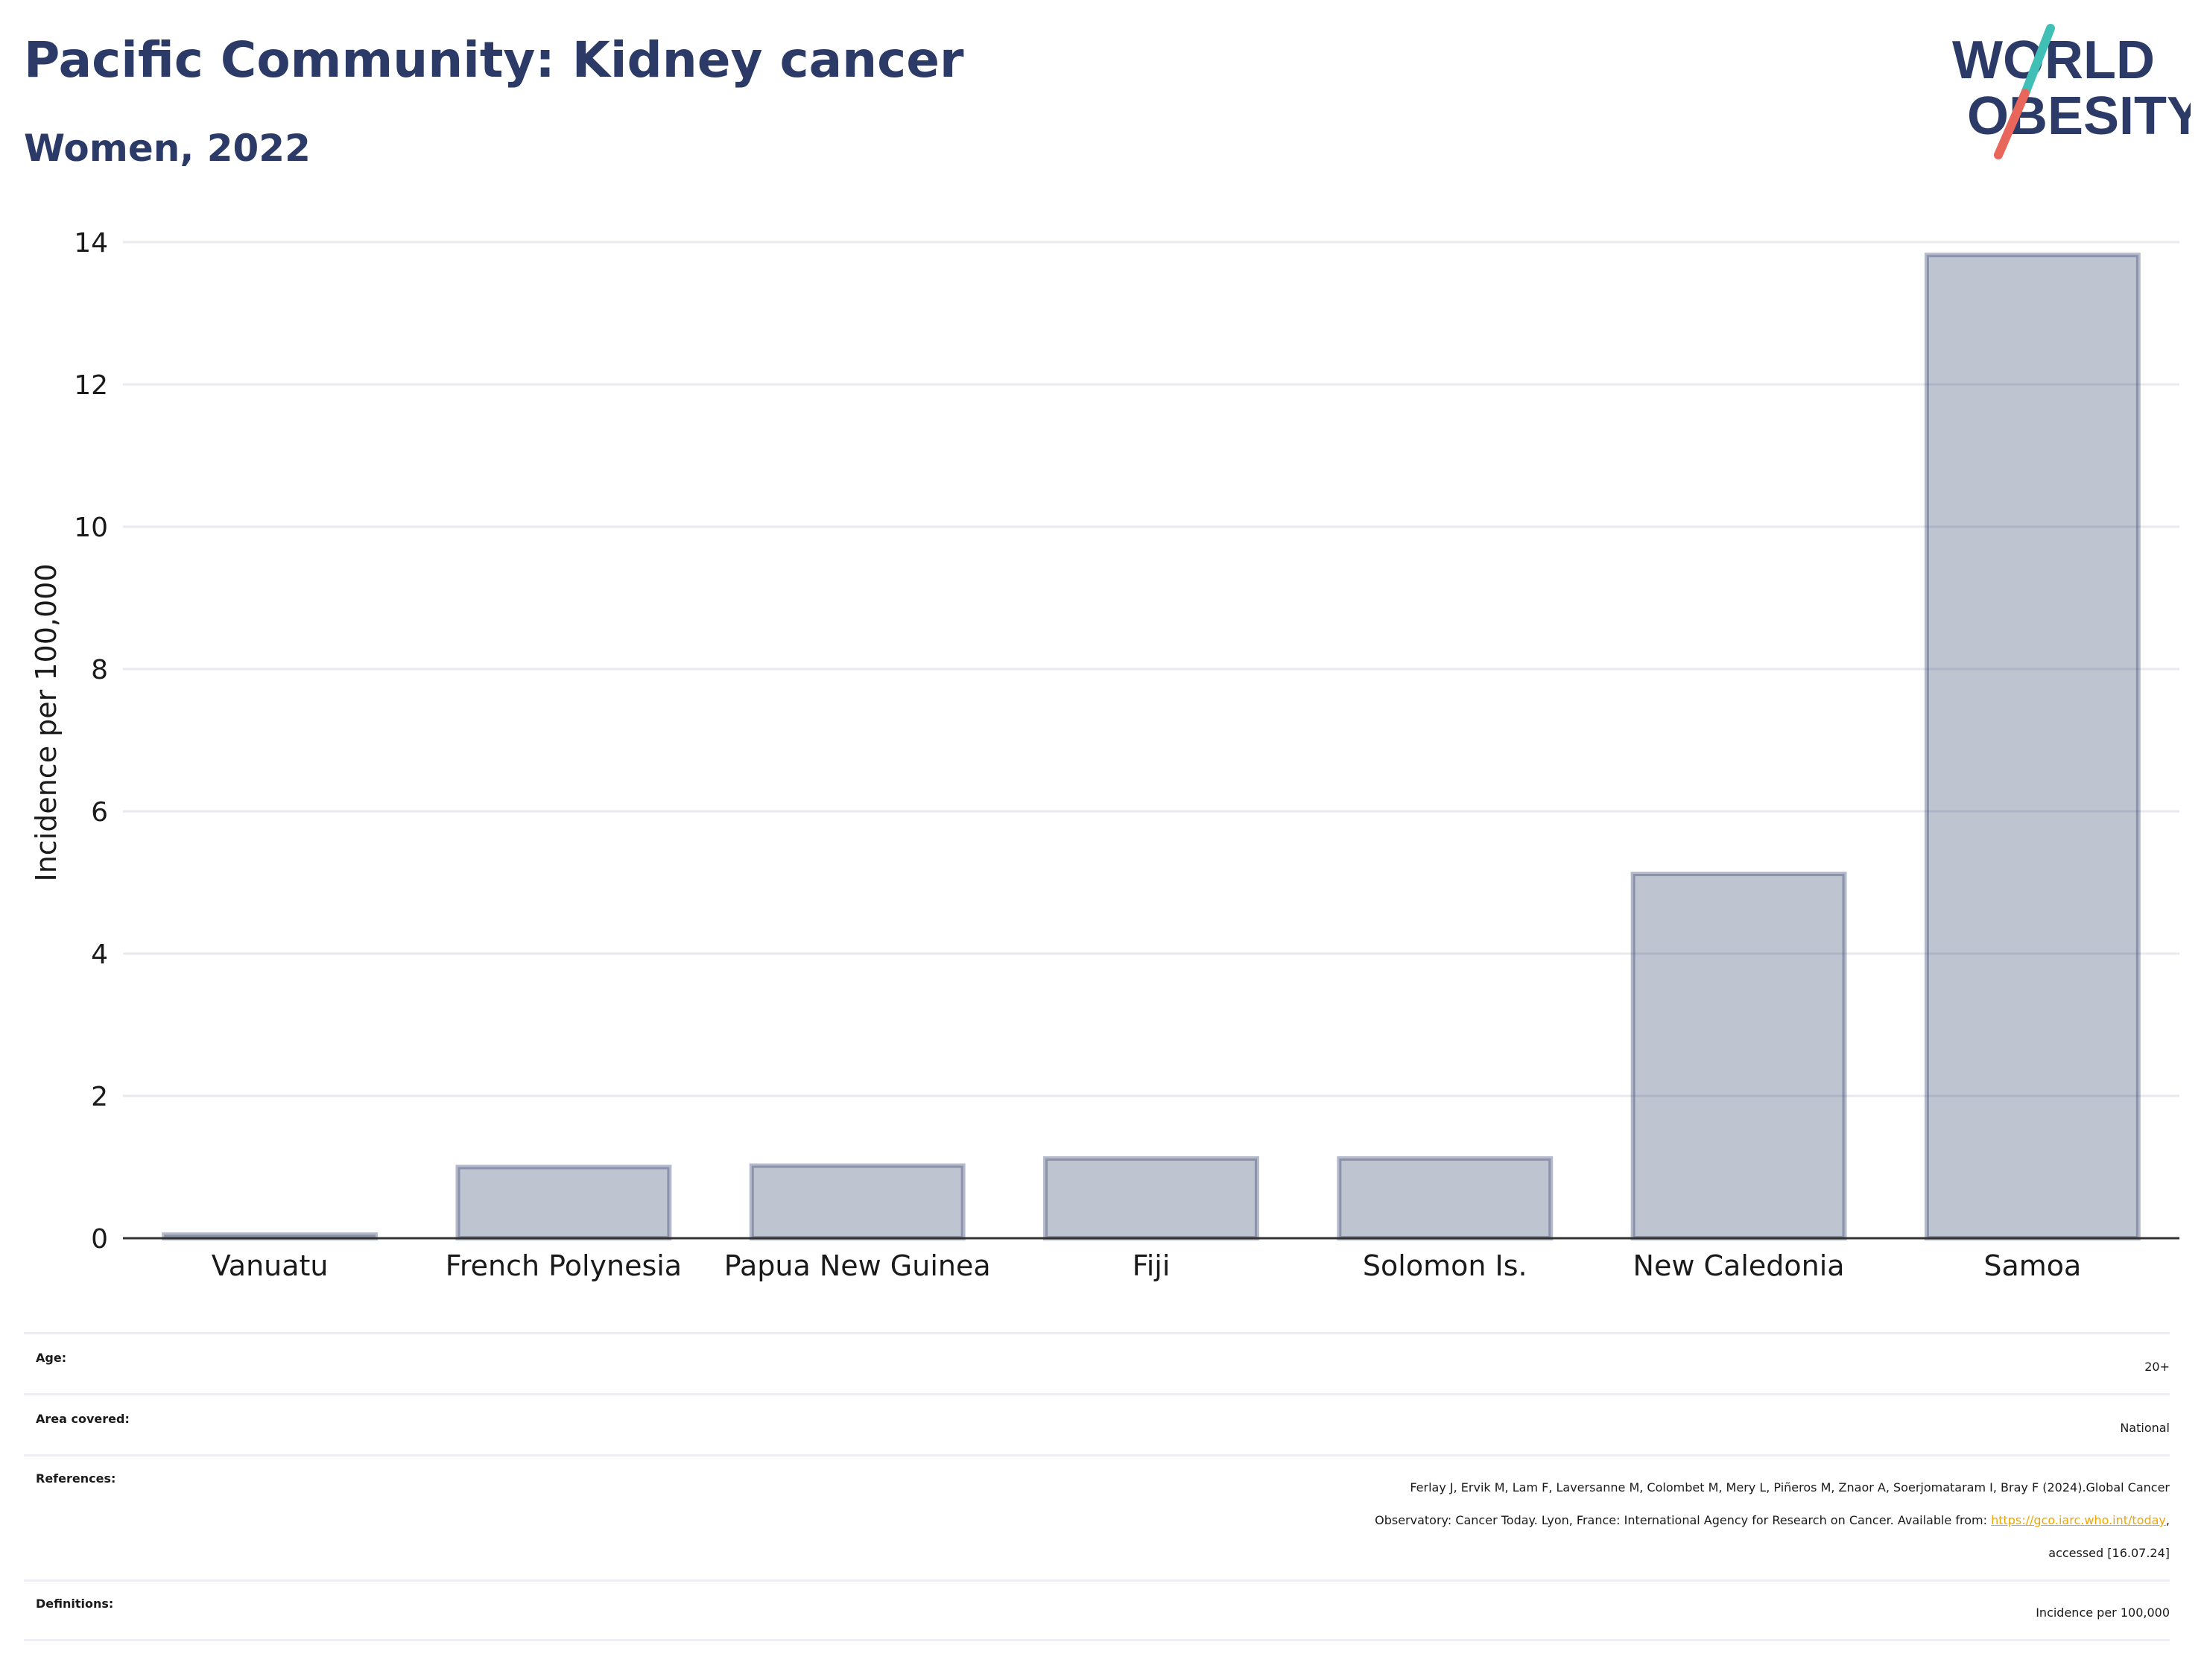  What do you see at coordinates (2109, 1553) in the screenshot?
I see `references-line3: accessed [16.07.24]` at bounding box center [2109, 1553].